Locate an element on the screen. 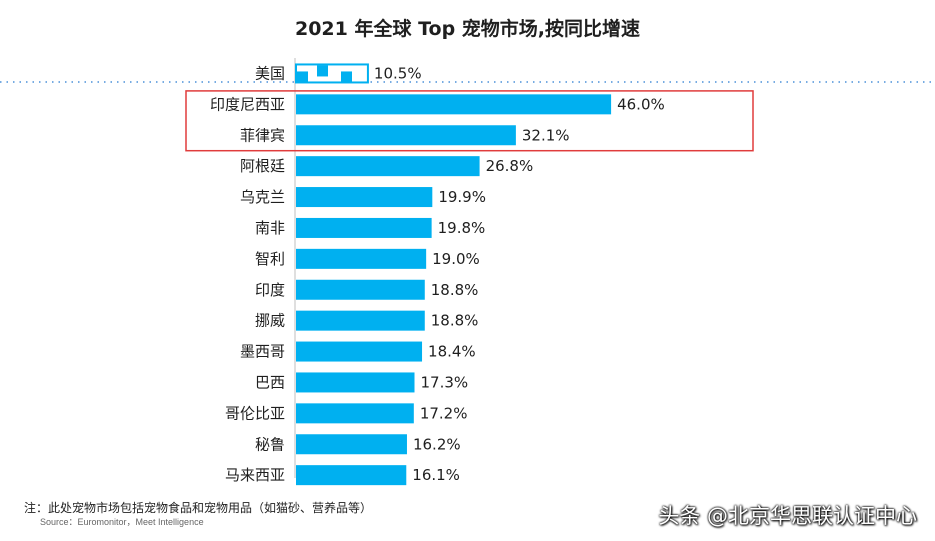  value-label: 19.0% is located at coordinates (456, 259).